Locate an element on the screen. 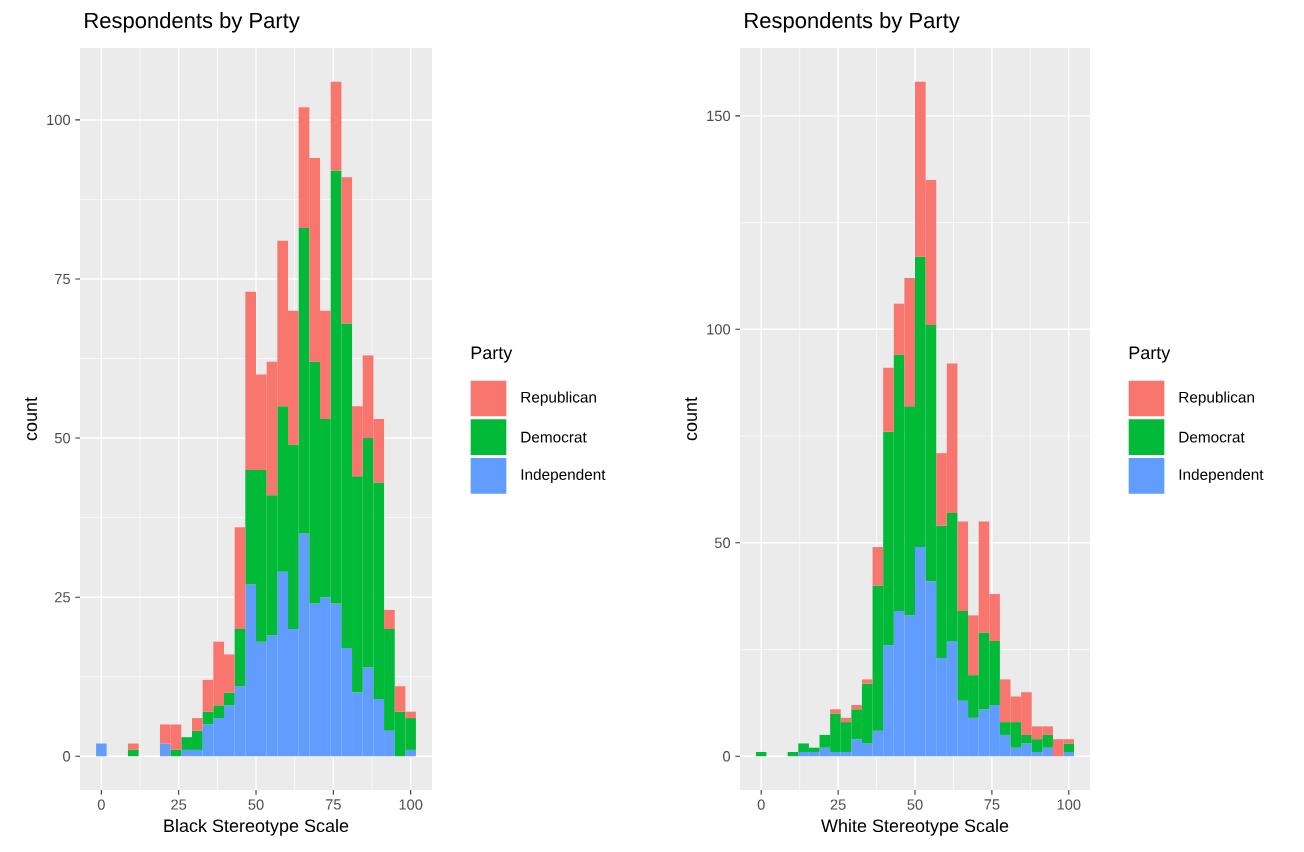 The width and height of the screenshot is (1304, 852). y-tick-label: 150 is located at coordinates (719, 116).